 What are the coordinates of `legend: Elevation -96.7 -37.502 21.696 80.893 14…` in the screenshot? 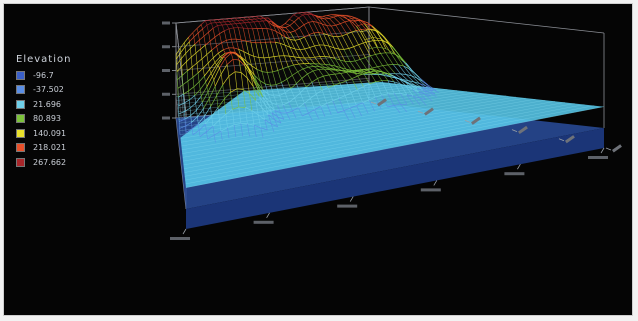 It's located at (43, 112).